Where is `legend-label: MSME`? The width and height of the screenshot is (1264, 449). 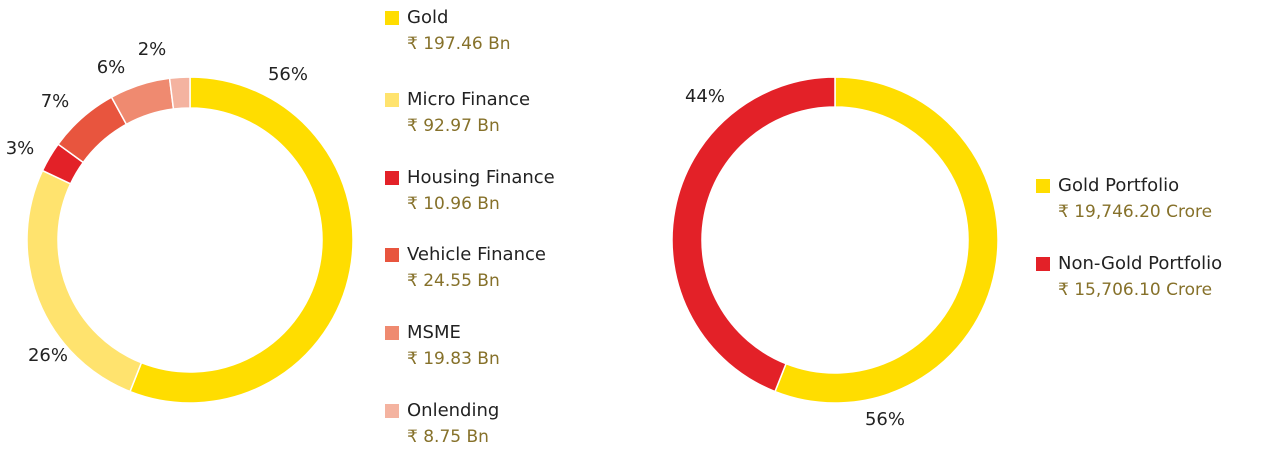 legend-label: MSME is located at coordinates (434, 332).